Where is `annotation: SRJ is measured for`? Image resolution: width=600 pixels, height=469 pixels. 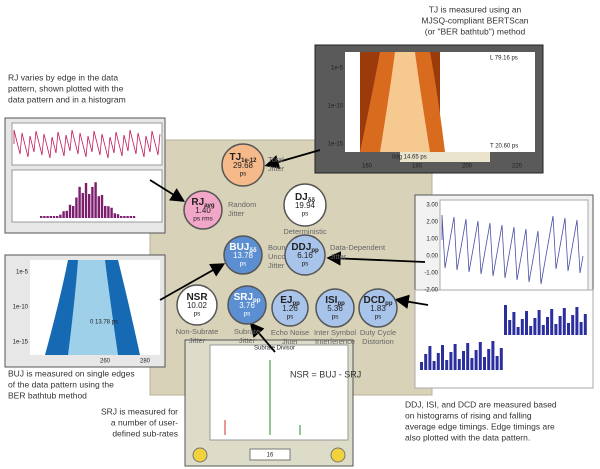 annotation: SRJ is measured for is located at coordinates (139, 411).